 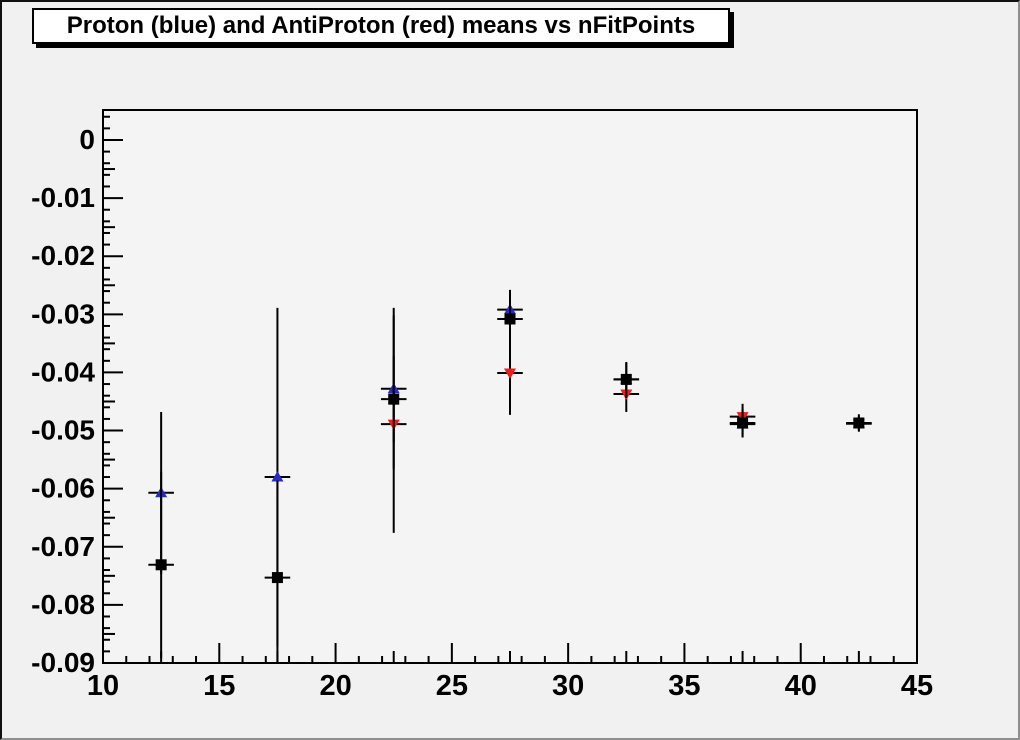 What do you see at coordinates (87, 139) in the screenshot?
I see `y-tick-label: 0` at bounding box center [87, 139].